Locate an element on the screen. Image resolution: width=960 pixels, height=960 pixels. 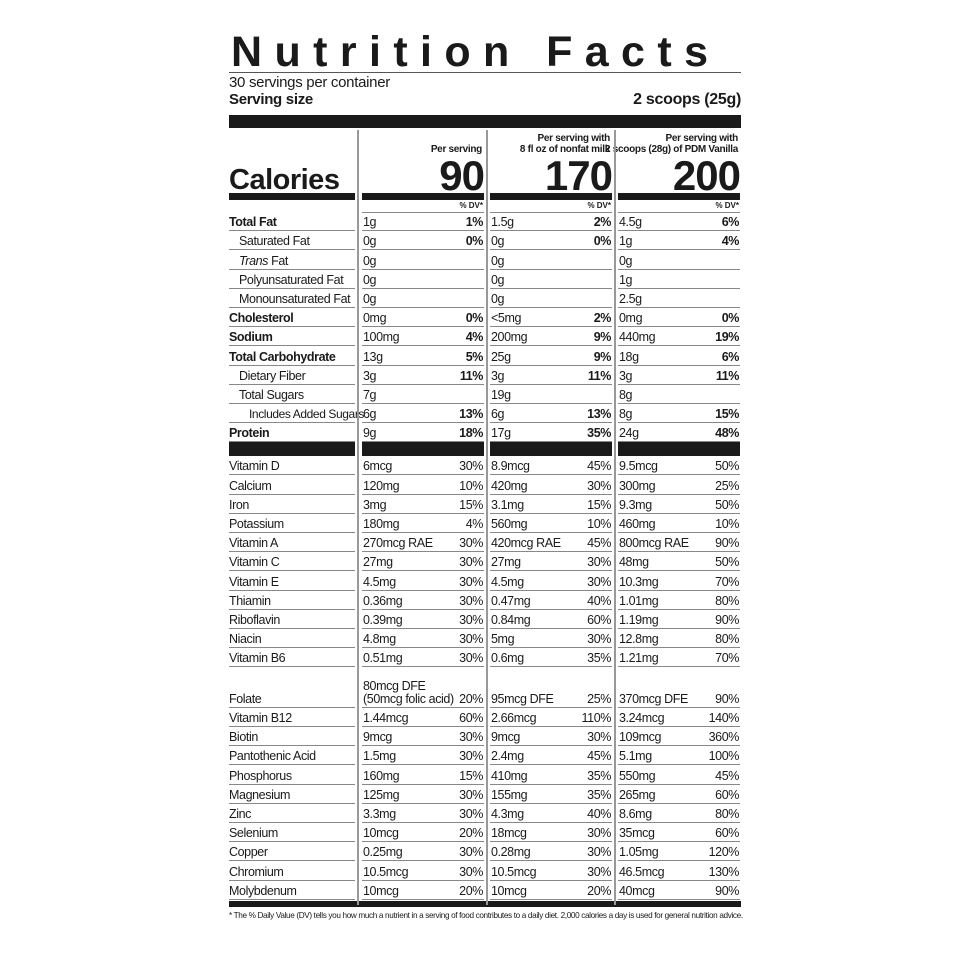
daily-value-percent: 13% is located at coordinates (599, 414).